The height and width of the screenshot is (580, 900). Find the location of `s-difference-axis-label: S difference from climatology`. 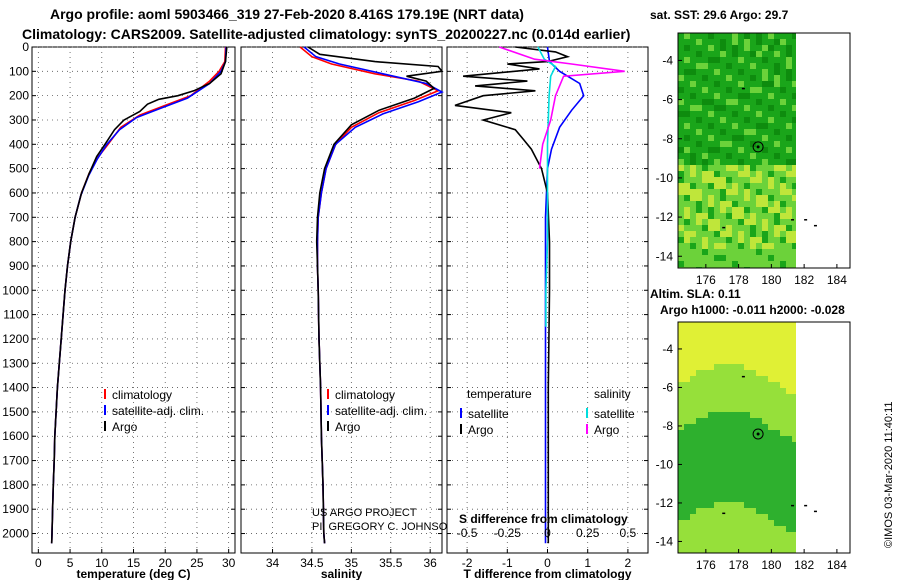

s-difference-axis-label: S difference from climatology is located at coordinates (543, 519).